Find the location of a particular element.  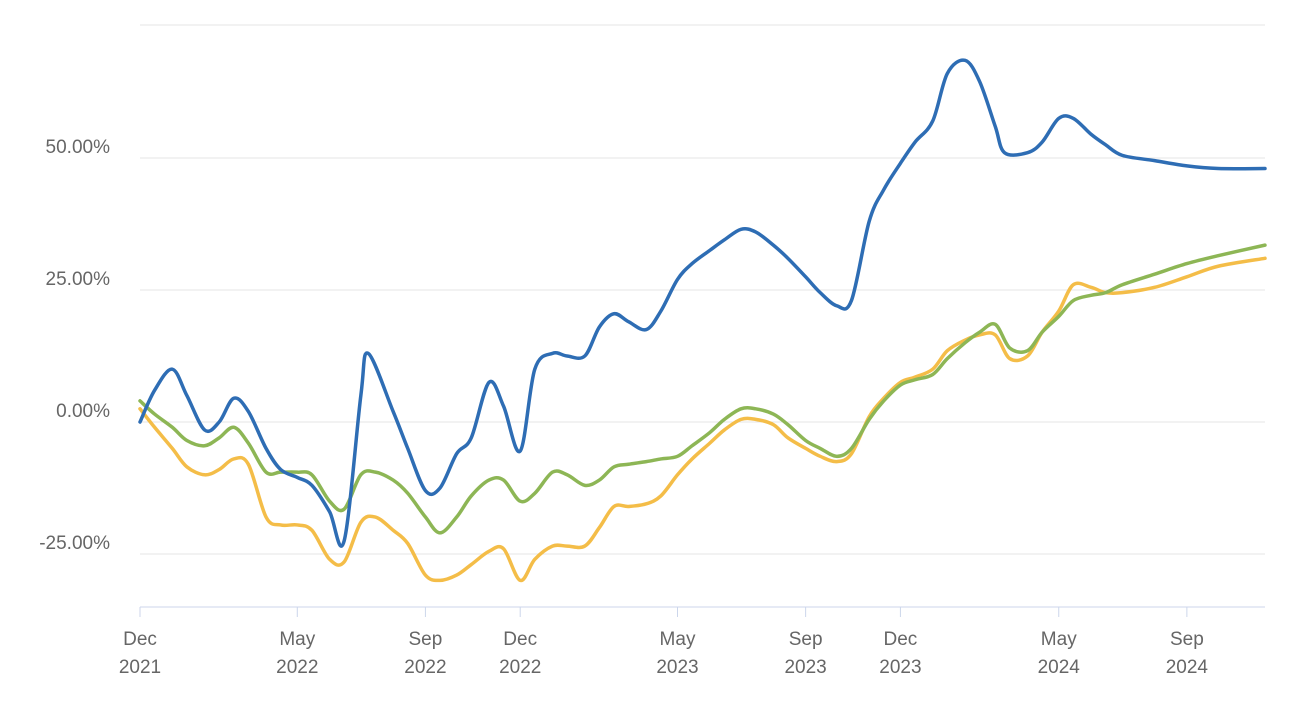

y-tick-label: 50.00% is located at coordinates (78, 147).